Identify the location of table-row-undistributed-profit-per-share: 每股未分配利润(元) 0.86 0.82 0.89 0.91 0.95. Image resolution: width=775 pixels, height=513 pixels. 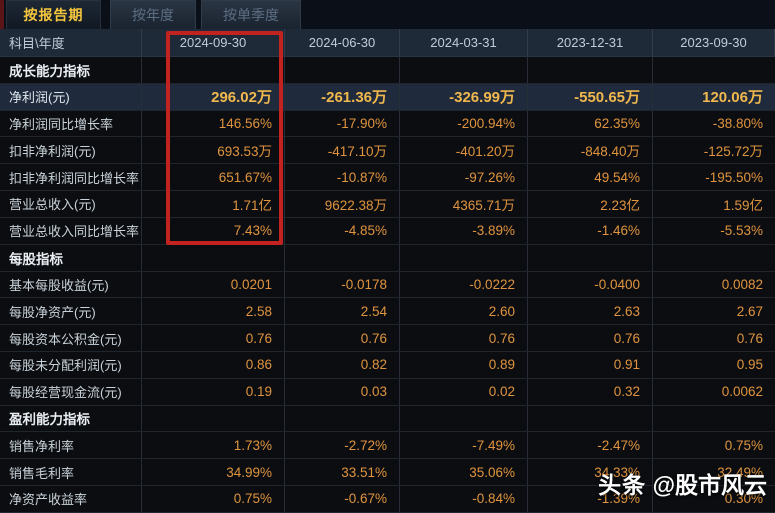
(387, 365).